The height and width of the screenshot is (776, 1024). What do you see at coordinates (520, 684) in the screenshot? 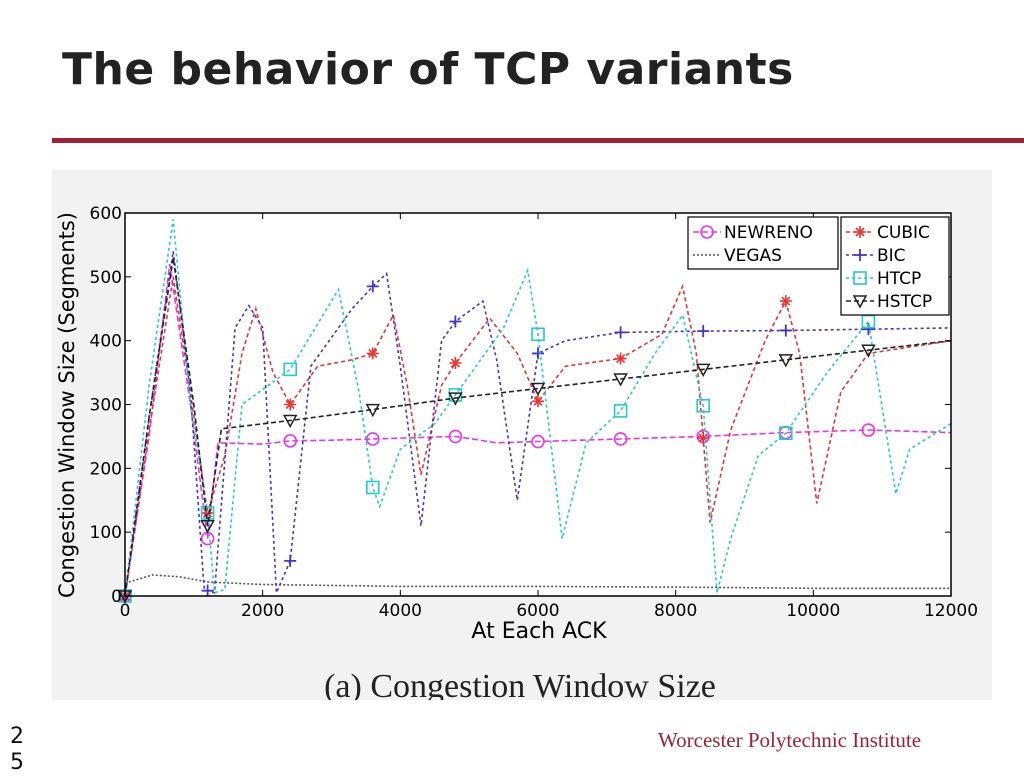
I see `chart-caption: (a) Congestion Window Size` at bounding box center [520, 684].